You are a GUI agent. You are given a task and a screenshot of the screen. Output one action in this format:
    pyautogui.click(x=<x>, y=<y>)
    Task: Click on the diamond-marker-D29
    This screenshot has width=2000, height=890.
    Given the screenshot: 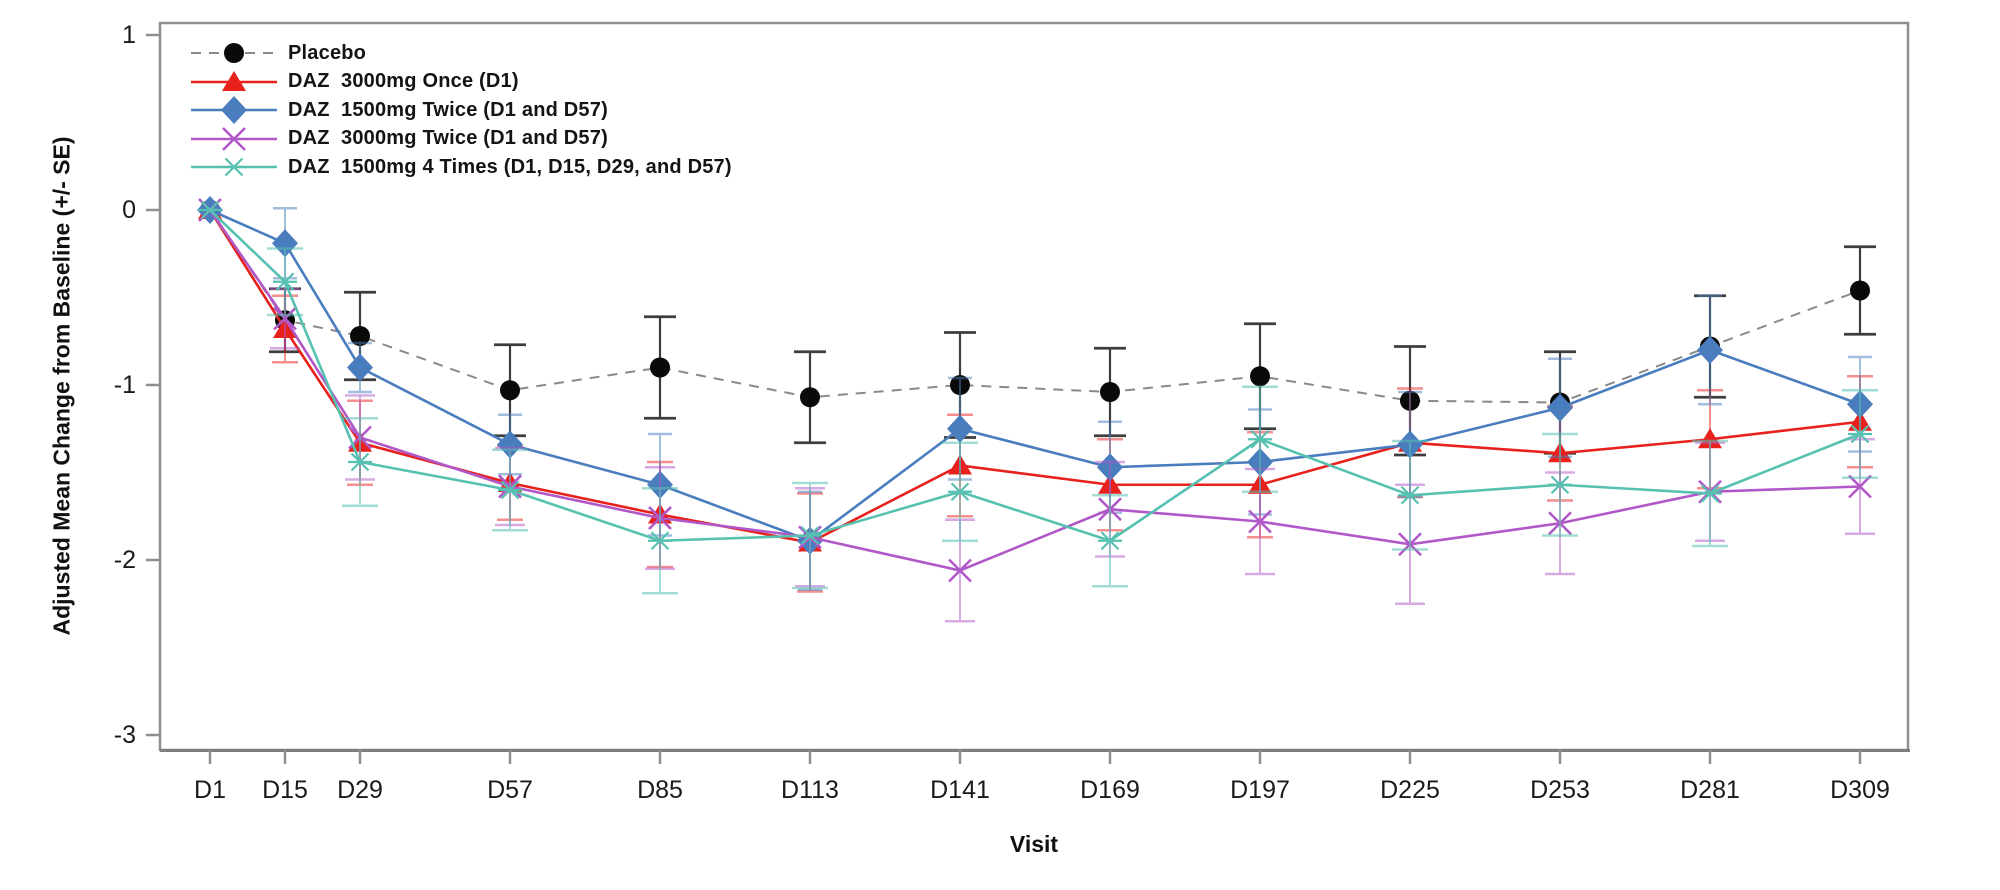 What is the action you would take?
    pyautogui.click(x=360, y=367)
    